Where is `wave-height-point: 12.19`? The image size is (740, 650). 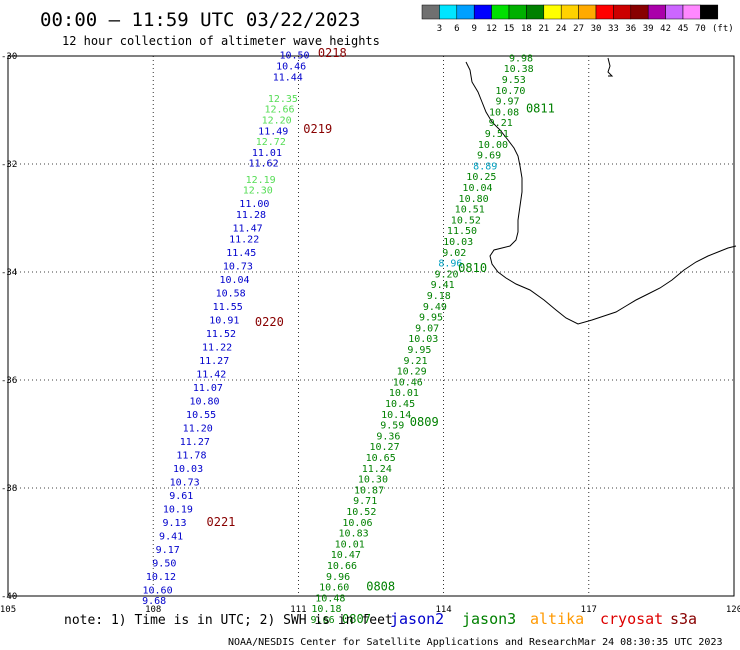
wave-height-point: 12.19 is located at coordinates (261, 180).